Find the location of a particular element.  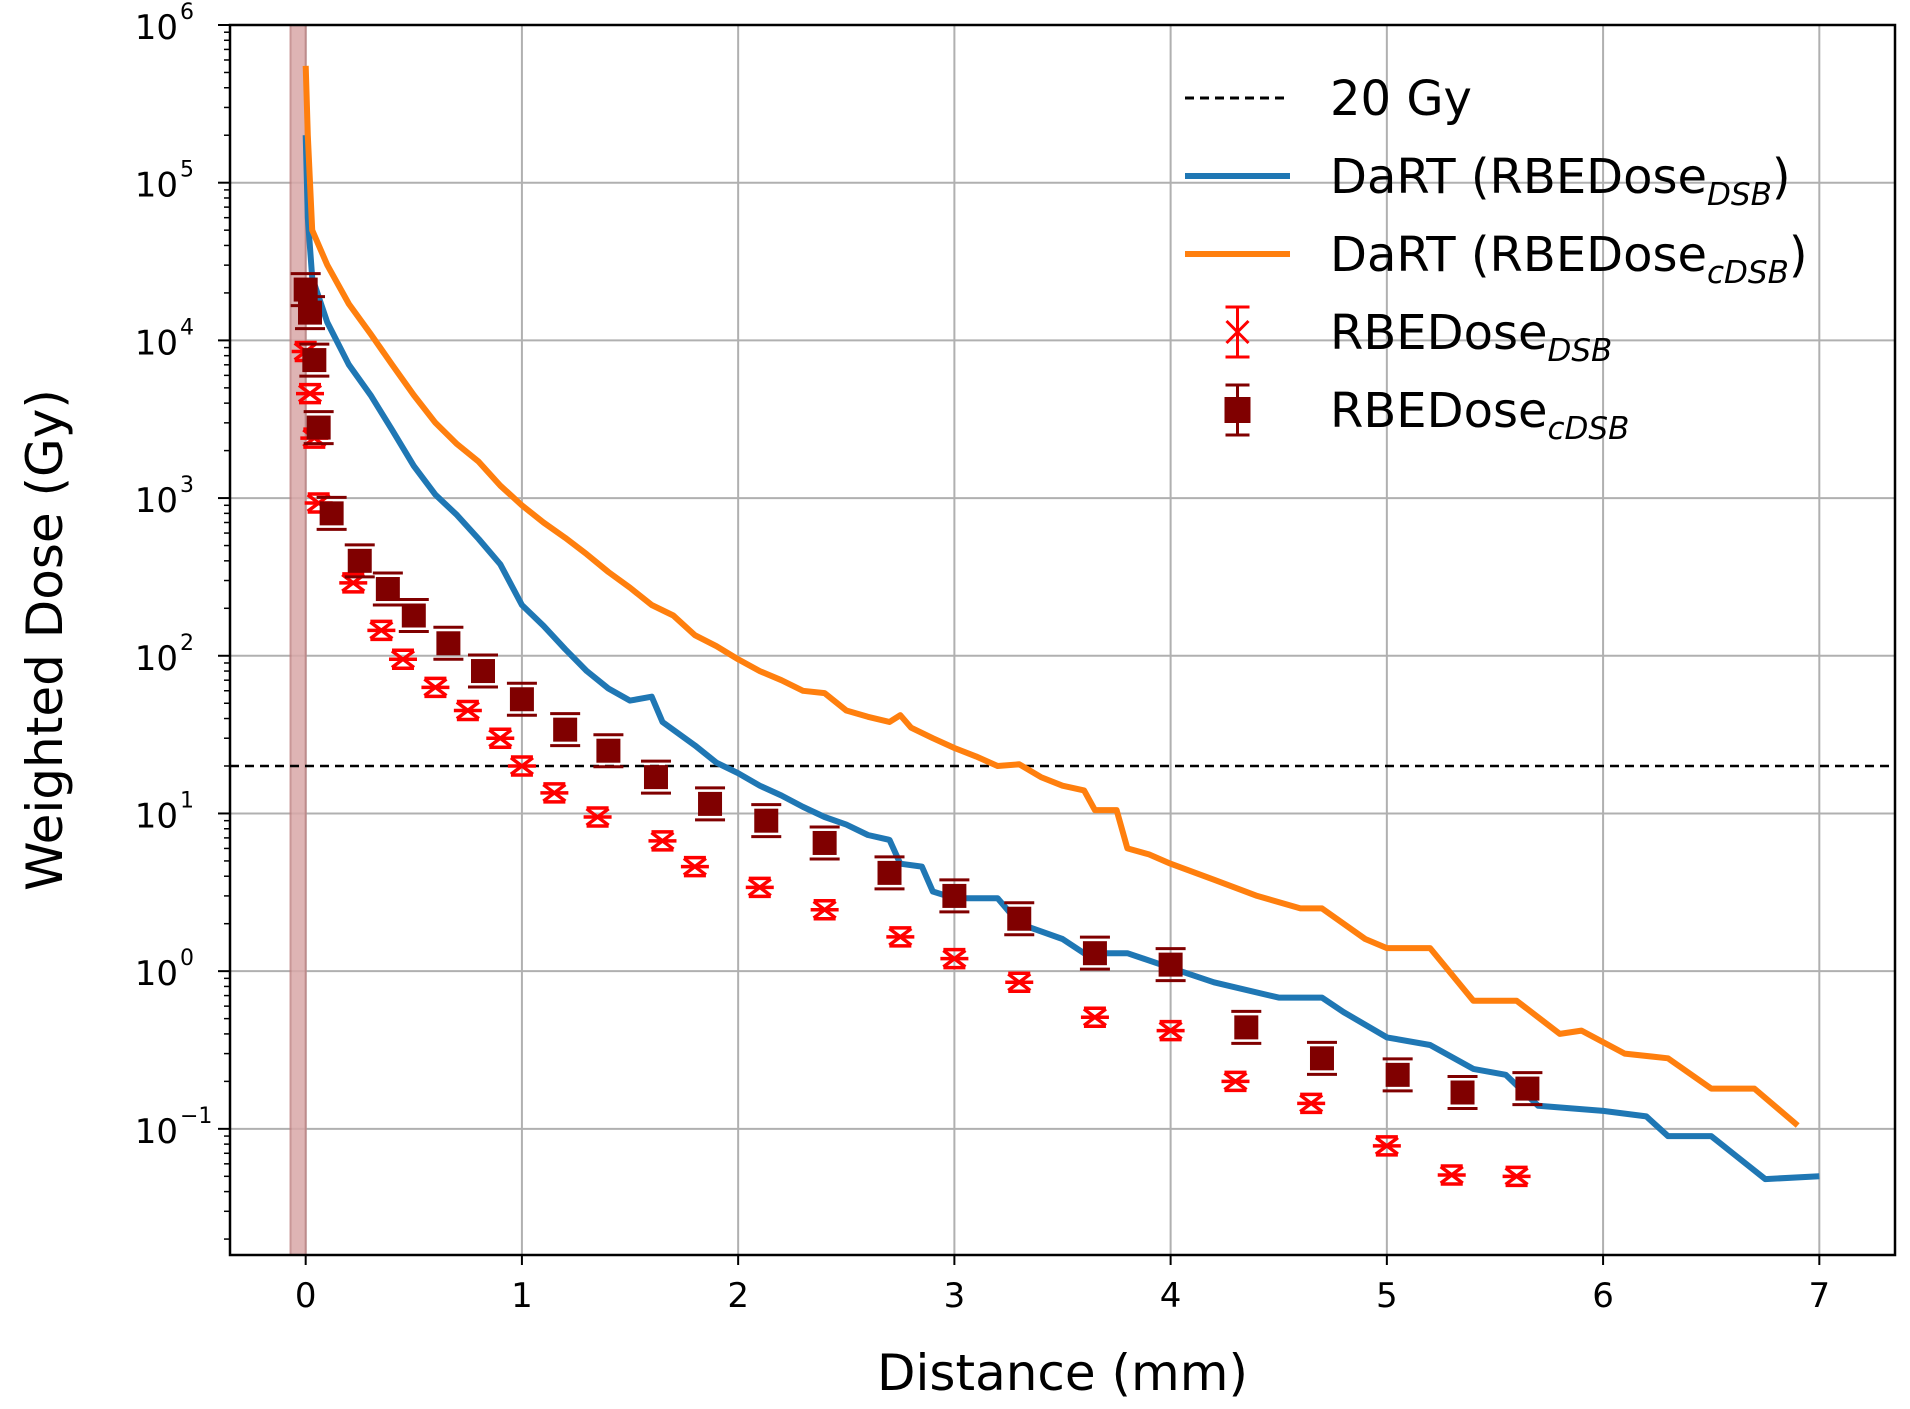

y-tick-exponent: 5 is located at coordinates (187, 170).